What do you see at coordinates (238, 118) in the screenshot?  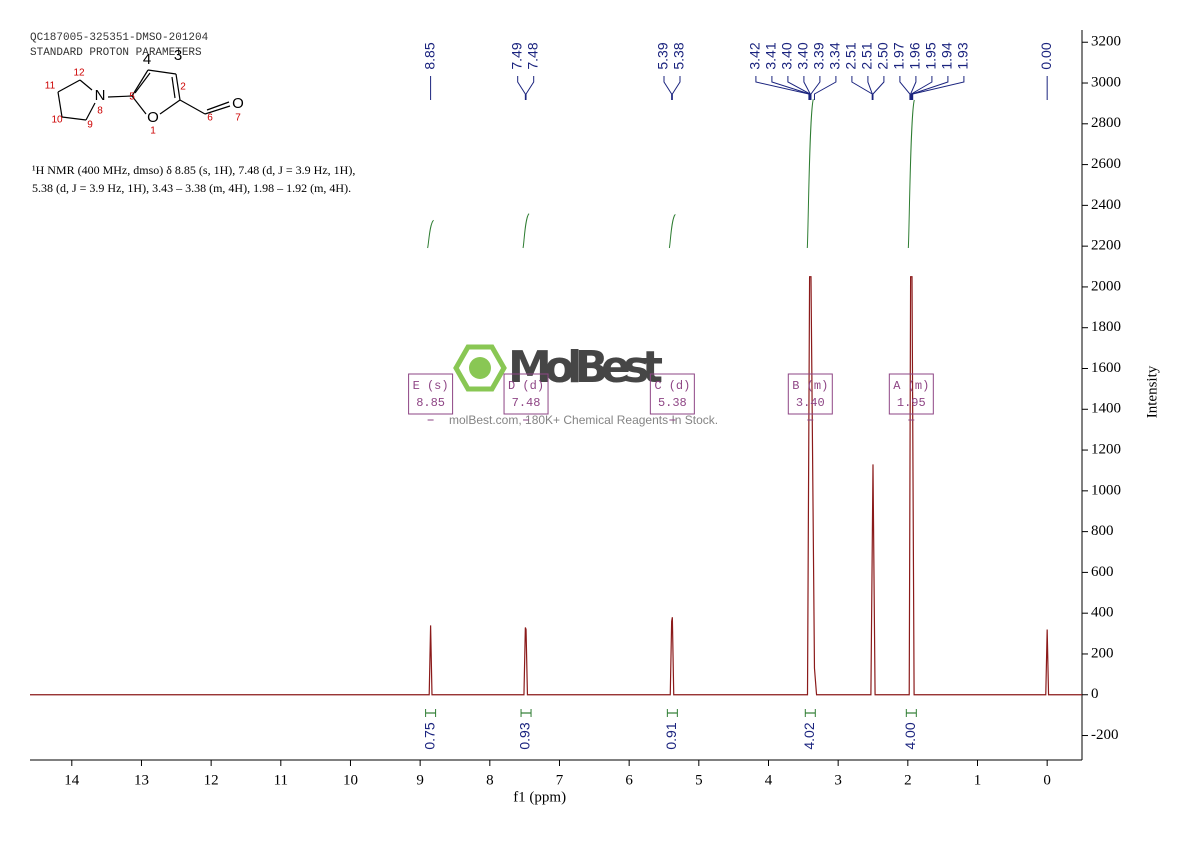 I see `atom-label: 7` at bounding box center [238, 118].